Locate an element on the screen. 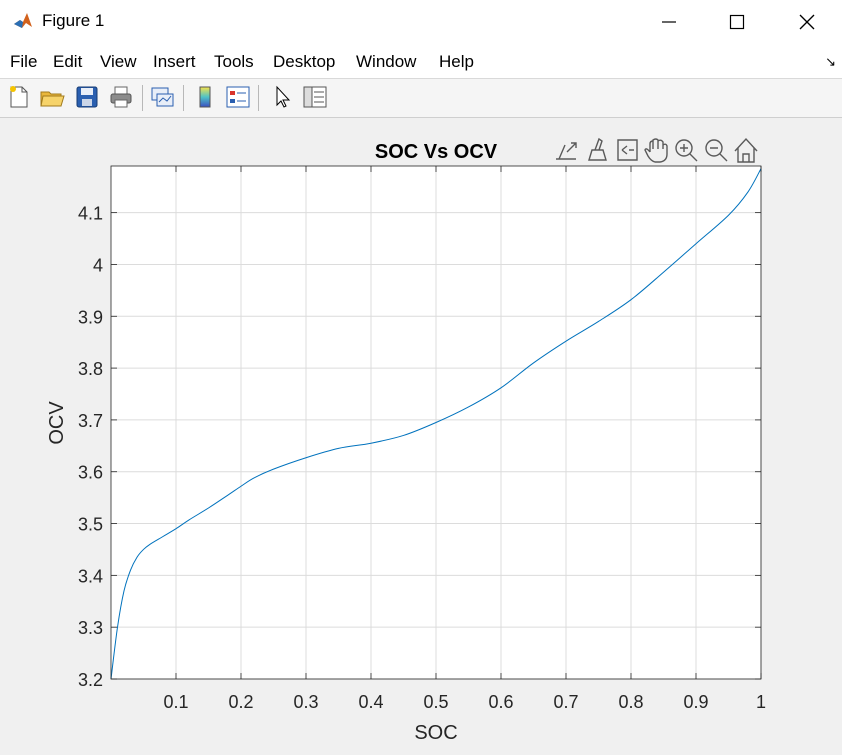 The image size is (842, 755). axes-toolbar is located at coordinates (657, 150).